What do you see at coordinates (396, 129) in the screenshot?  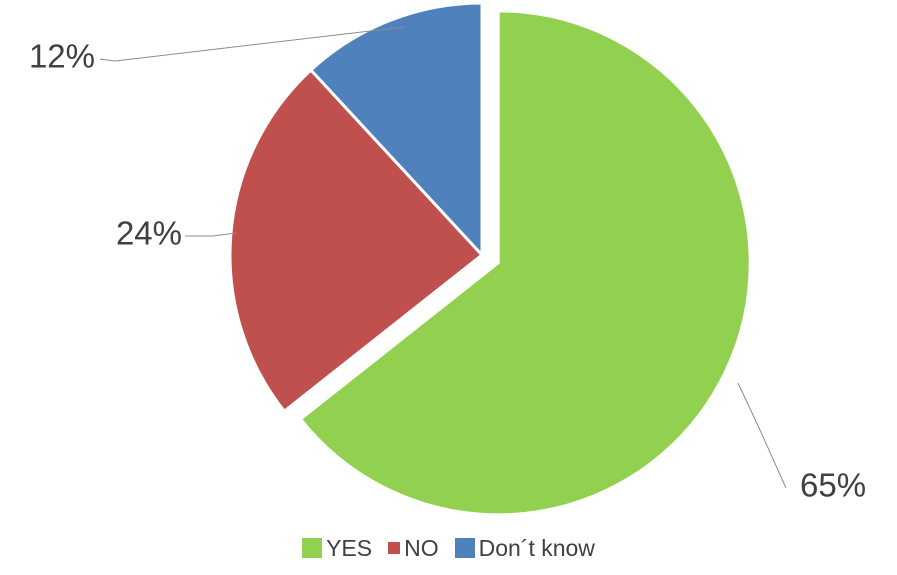 I see `pie-slice-don-t-know` at bounding box center [396, 129].